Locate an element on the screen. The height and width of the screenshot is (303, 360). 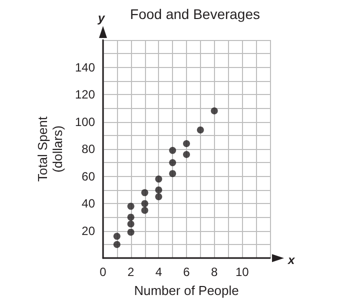
y-tick-label: 60 is located at coordinates (89, 176).